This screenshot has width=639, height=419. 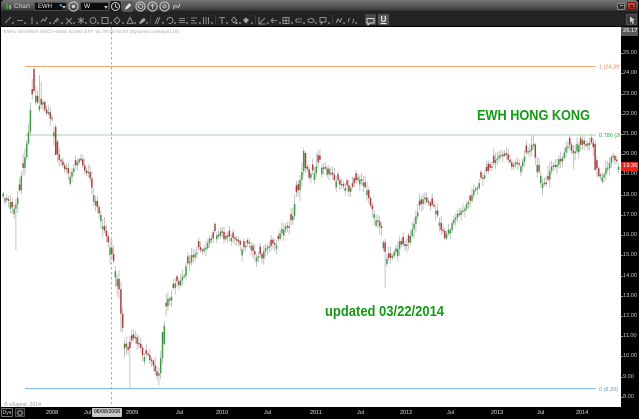 What do you see at coordinates (608, 390) in the screenshot?
I see `svg-text: 0 (8.39)` at bounding box center [608, 390].